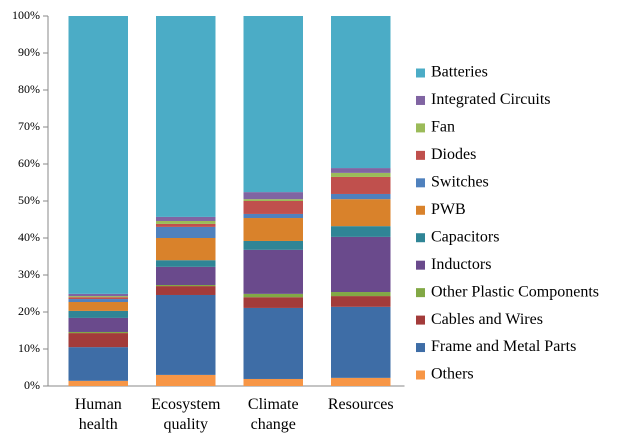 This screenshot has height=436, width=642. What do you see at coordinates (515, 291) in the screenshot?
I see `legend-label: Other Plastic Components` at bounding box center [515, 291].